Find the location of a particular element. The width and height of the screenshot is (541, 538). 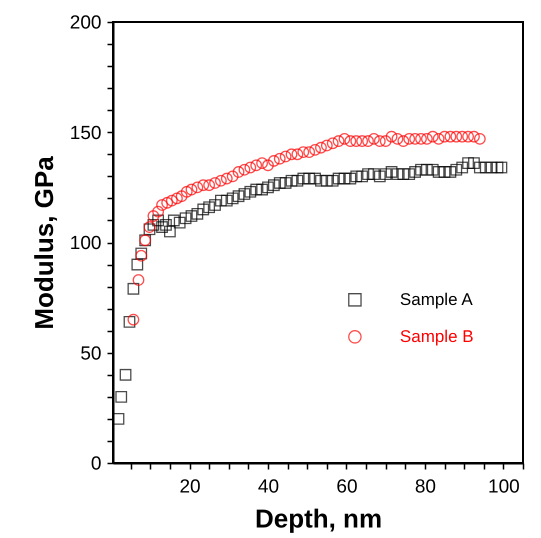

legend-label: Sample A is located at coordinates (437, 299).